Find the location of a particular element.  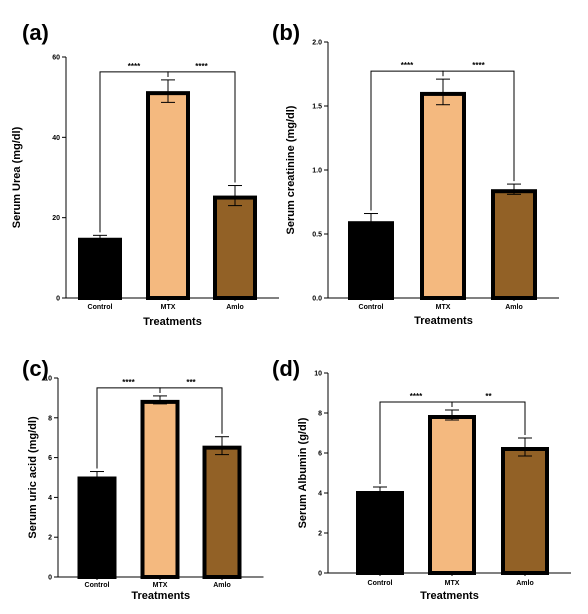

y-tick-label: 1.0 is located at coordinates (317, 171).